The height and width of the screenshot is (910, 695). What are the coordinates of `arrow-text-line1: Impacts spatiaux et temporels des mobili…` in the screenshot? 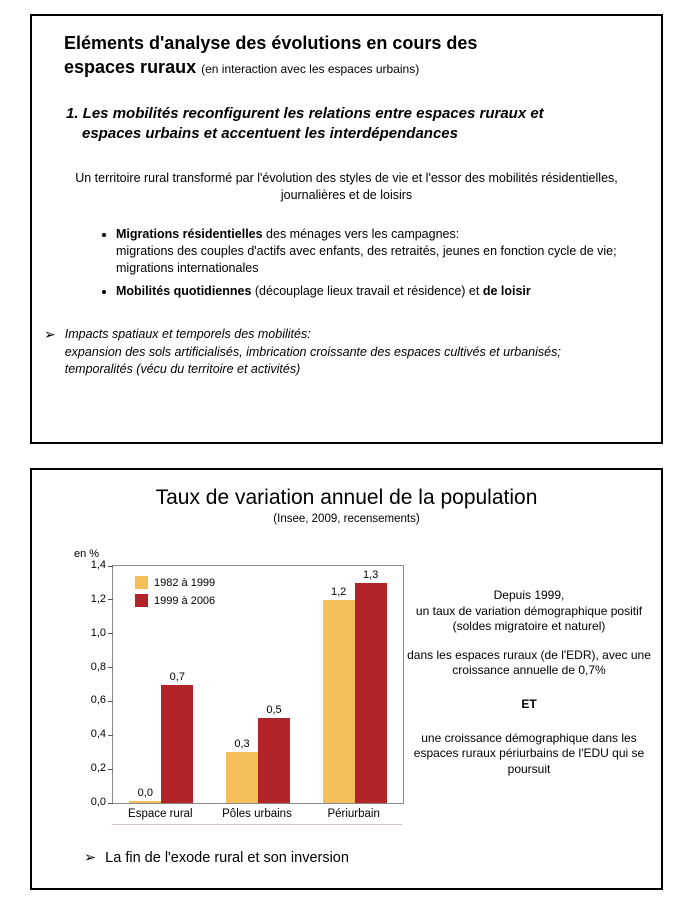 It's located at (187, 334).